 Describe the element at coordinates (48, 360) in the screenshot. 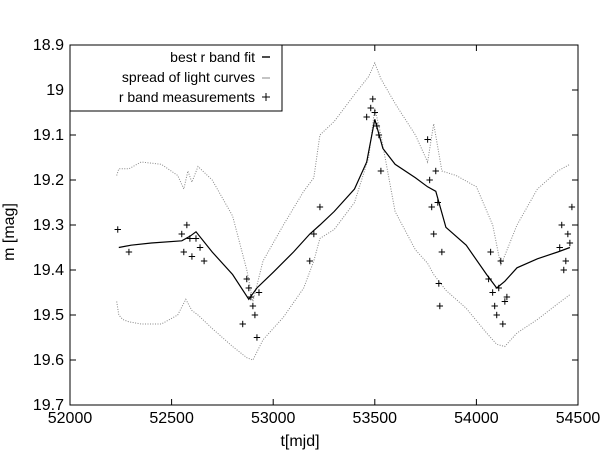

I see `y-tick-label: 19.6` at that location.